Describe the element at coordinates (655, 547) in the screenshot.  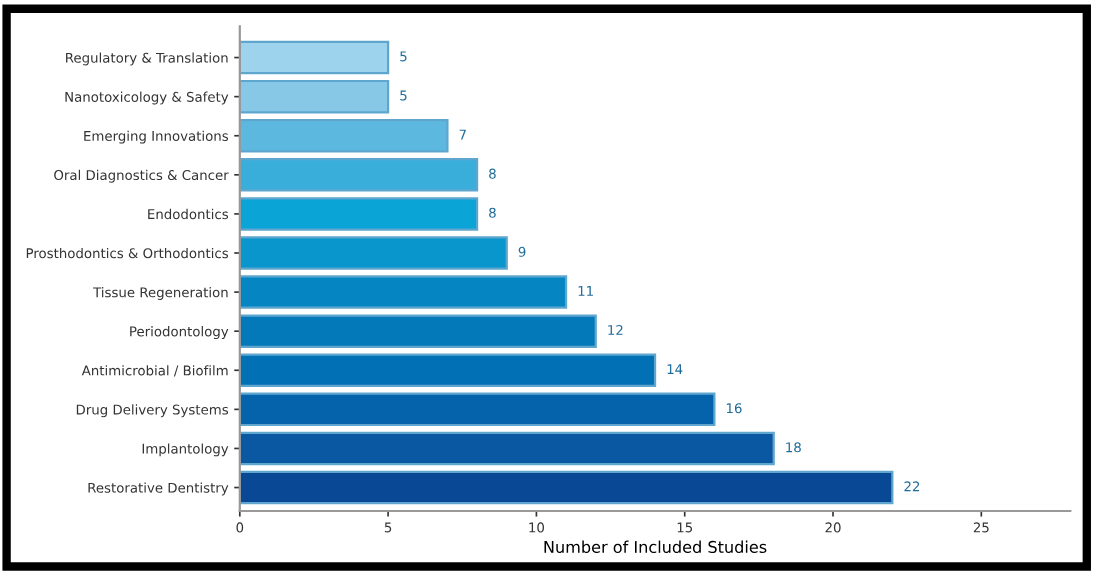
I see `x-axis-title: Number of Included Studies` at that location.